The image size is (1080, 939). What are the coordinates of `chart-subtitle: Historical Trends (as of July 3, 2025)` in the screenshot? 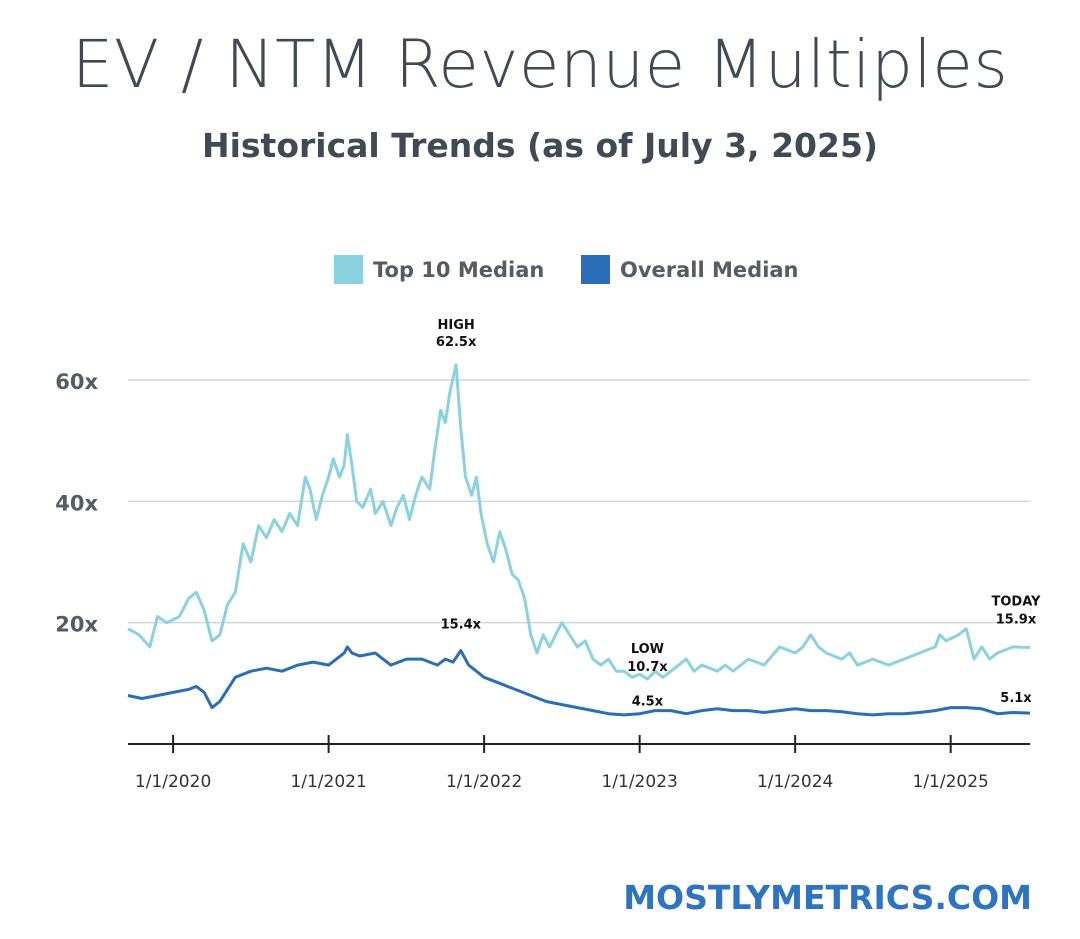 It's located at (540, 145).